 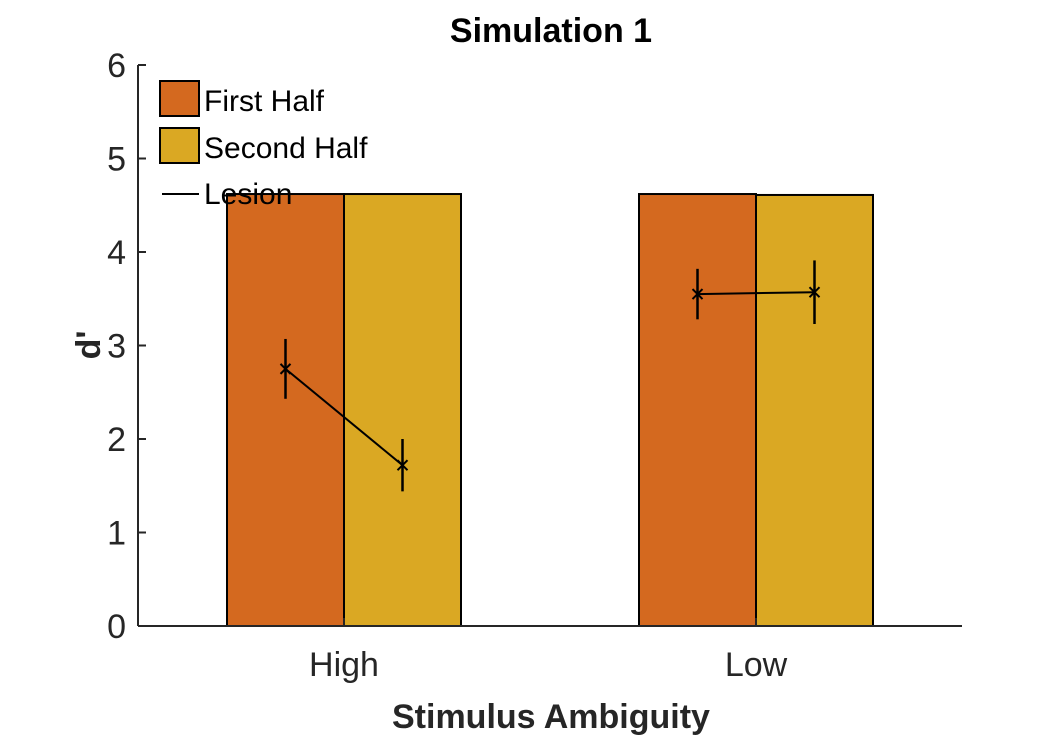 I want to click on x-tick-label-low: Low, so click(x=756, y=665).